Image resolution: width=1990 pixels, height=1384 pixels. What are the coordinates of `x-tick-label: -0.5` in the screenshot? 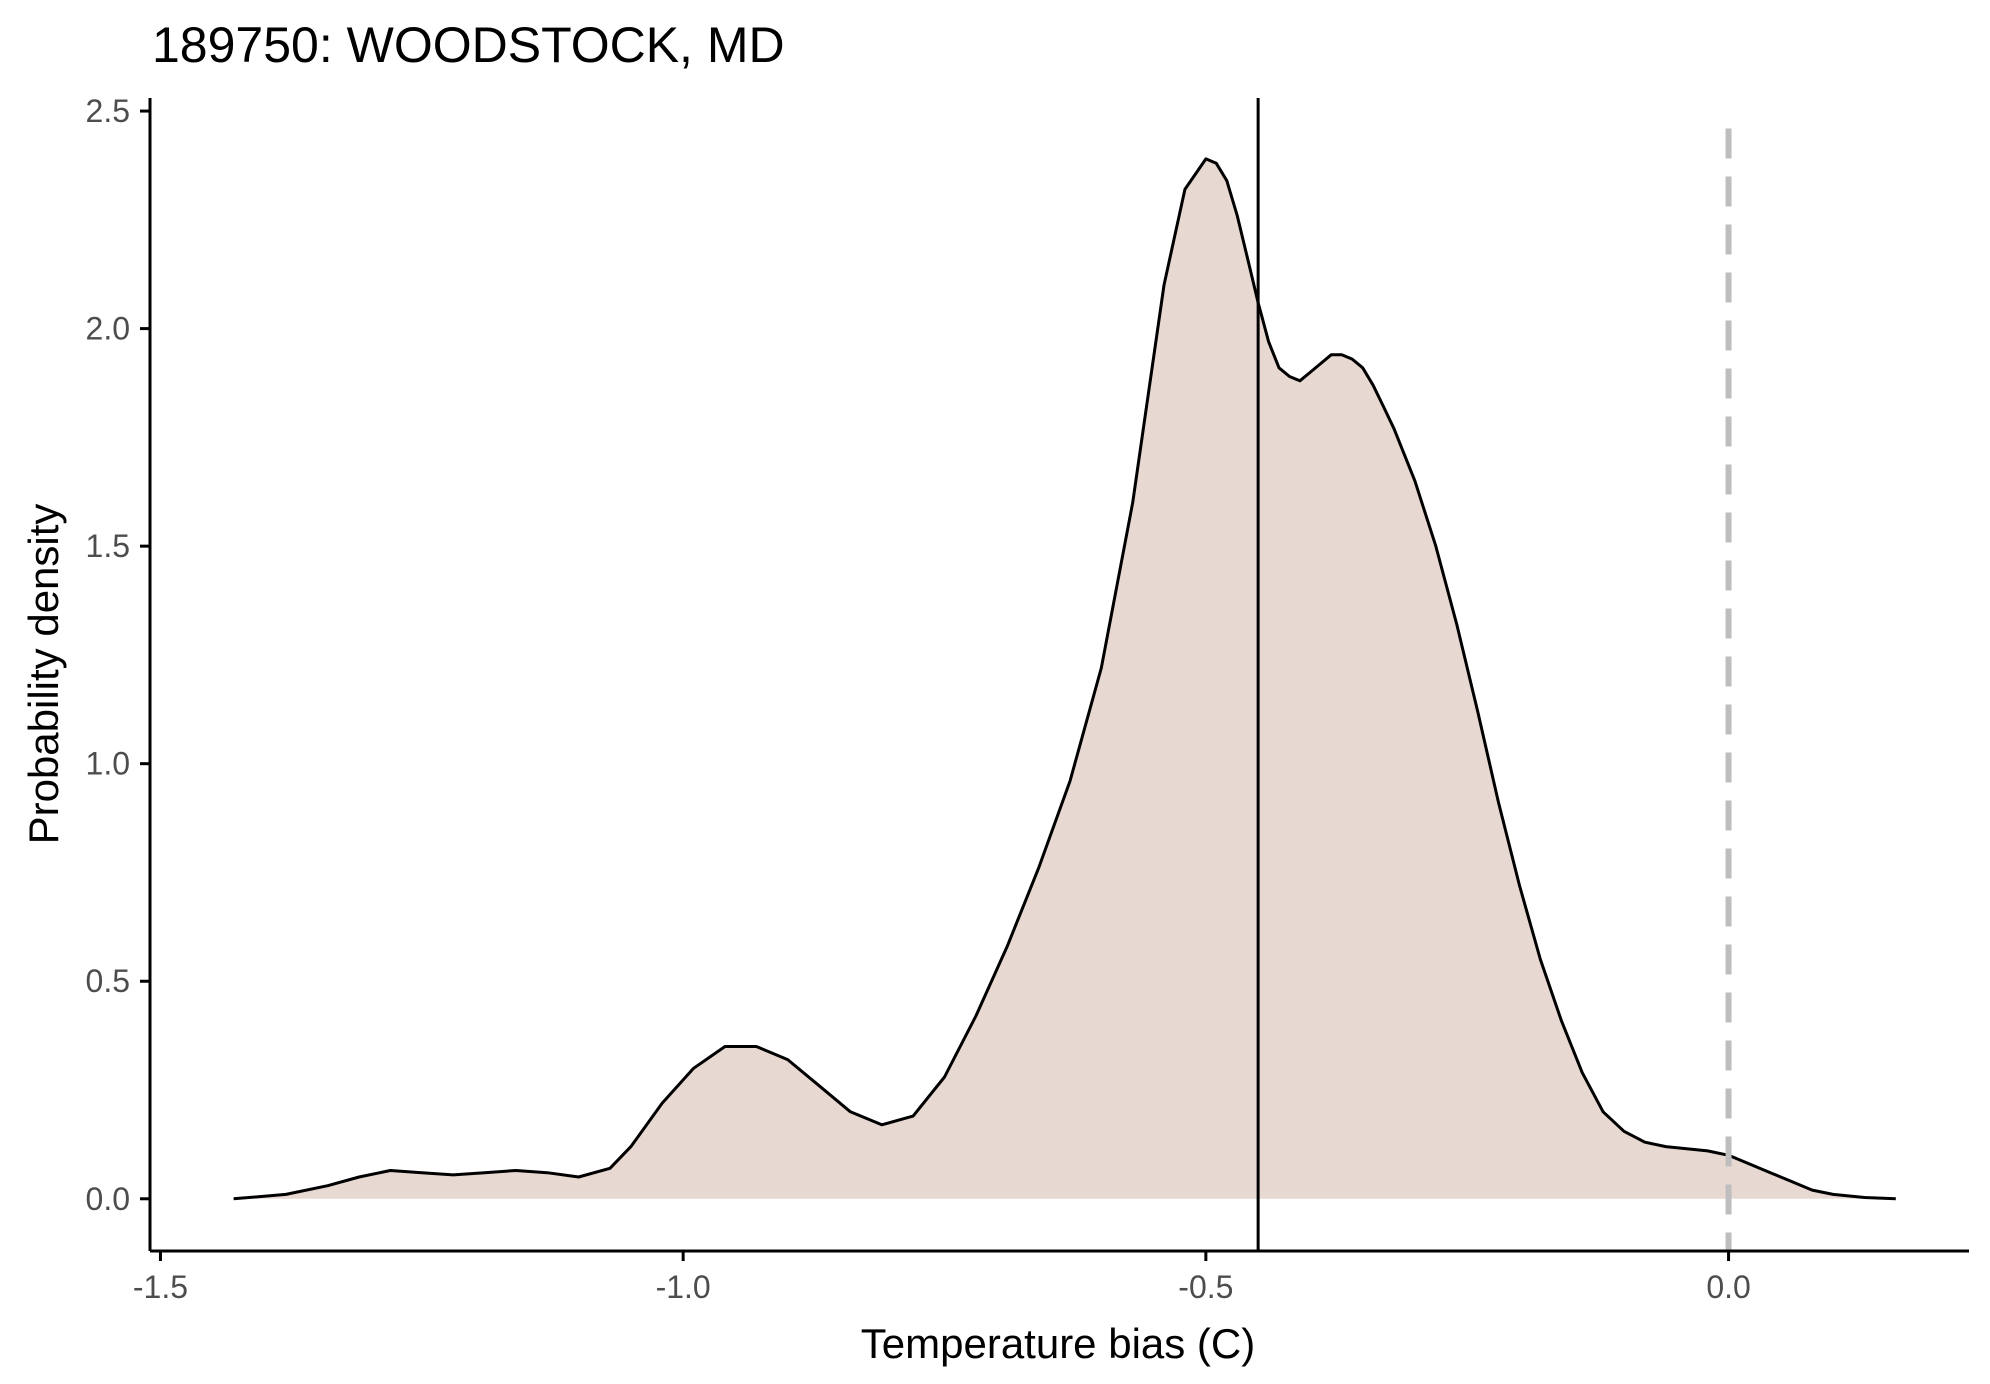 It's located at (1205, 1287).